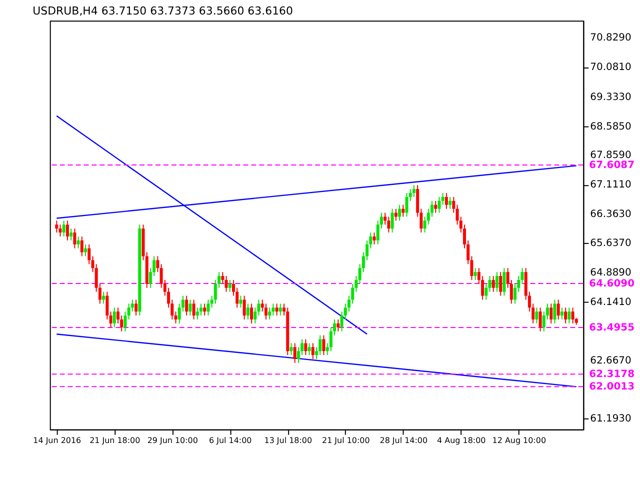 This screenshot has width=640, height=480. What do you see at coordinates (461, 440) in the screenshot?
I see `x-tick-label: 4 Aug 18:00` at bounding box center [461, 440].